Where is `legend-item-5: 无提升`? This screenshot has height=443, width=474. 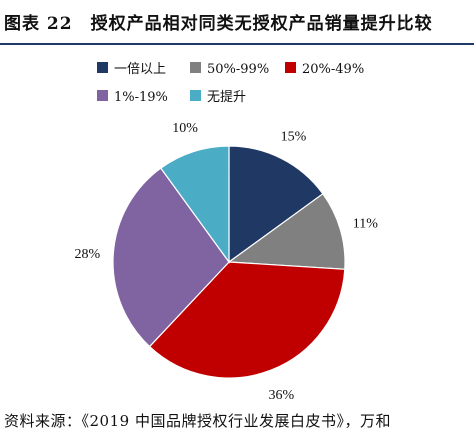
legend-item-5: 无提升 is located at coordinates (218, 97).